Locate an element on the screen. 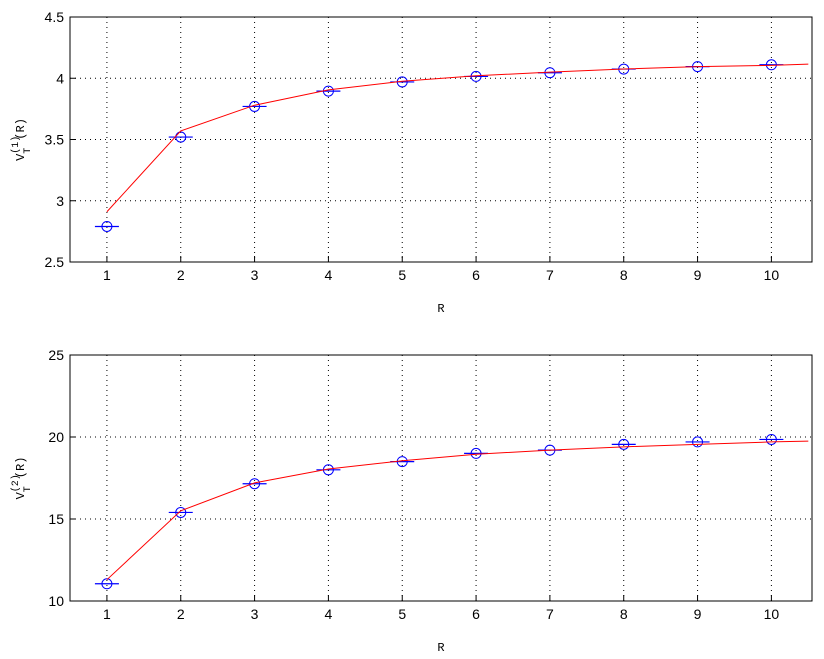 Image resolution: width=824 pixels, height=659 pixels. y-tick-label: 10 is located at coordinates (56, 601).